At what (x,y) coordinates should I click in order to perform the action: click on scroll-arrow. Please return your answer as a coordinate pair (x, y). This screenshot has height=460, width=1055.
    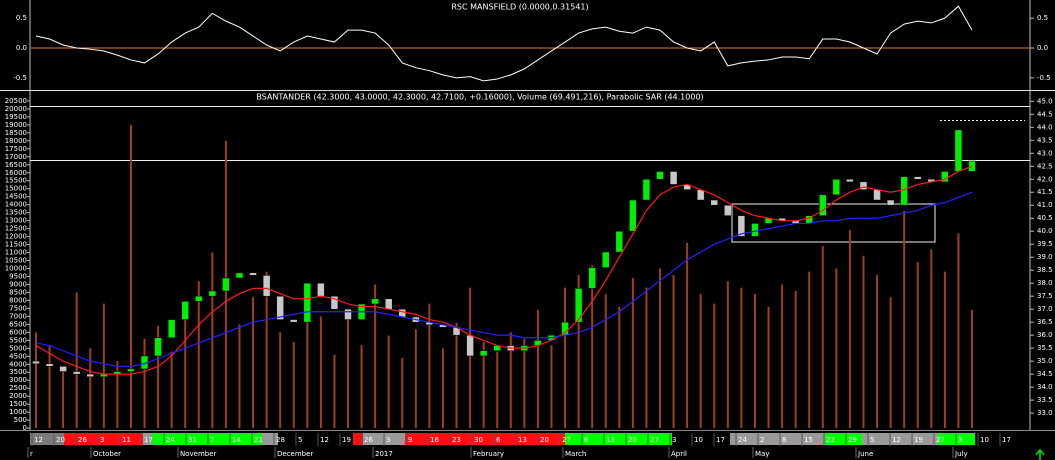
    Looking at the image, I should click on (1040, 454).